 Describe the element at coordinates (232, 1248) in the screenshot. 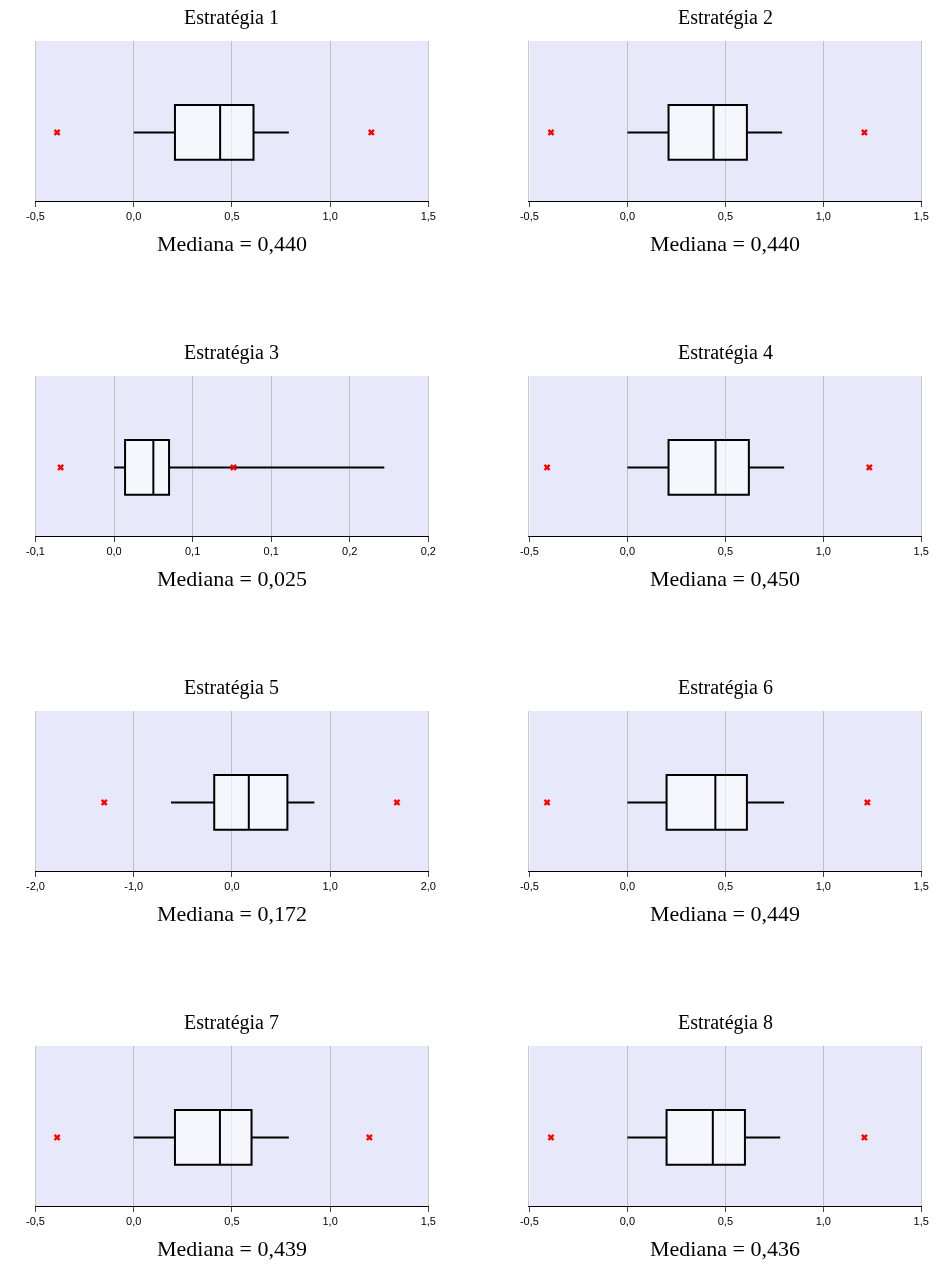

I see `x-axis-title: Mediana = 0,439` at that location.